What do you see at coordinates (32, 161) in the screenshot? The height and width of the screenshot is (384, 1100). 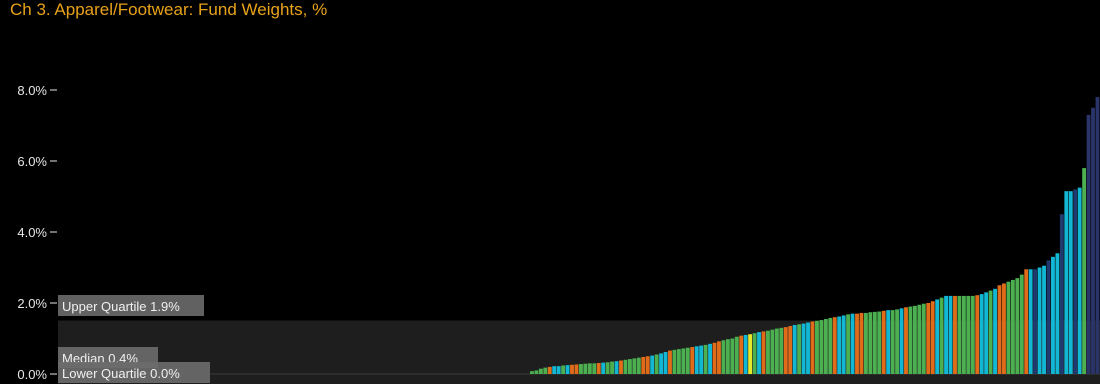 I see `y-tick-label: 6.0%` at bounding box center [32, 161].